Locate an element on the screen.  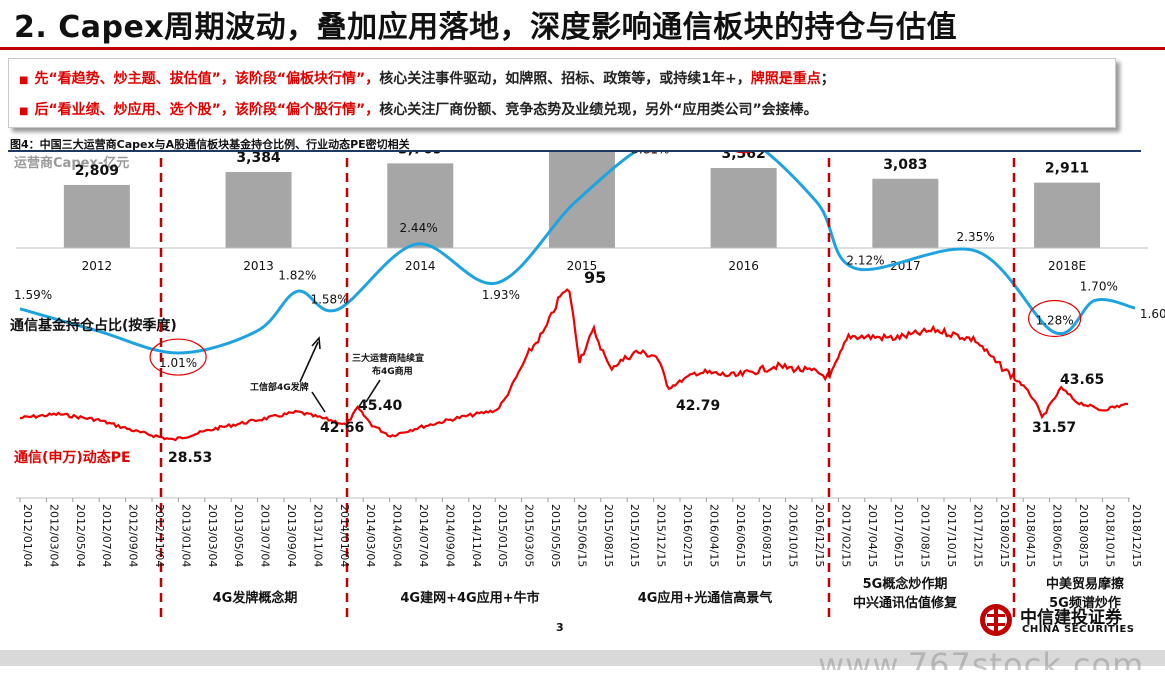
x-tick-label: 2016/04/15 is located at coordinates (713, 535).